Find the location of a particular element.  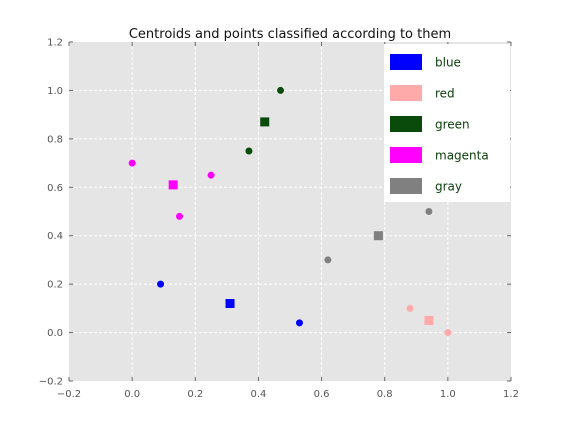

x-tick-label: 0.8 is located at coordinates (385, 394).